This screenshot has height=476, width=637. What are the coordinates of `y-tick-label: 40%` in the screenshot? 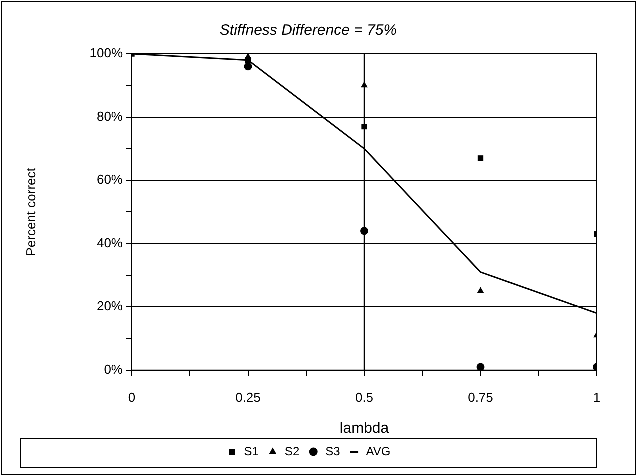 It's located at (110, 242).